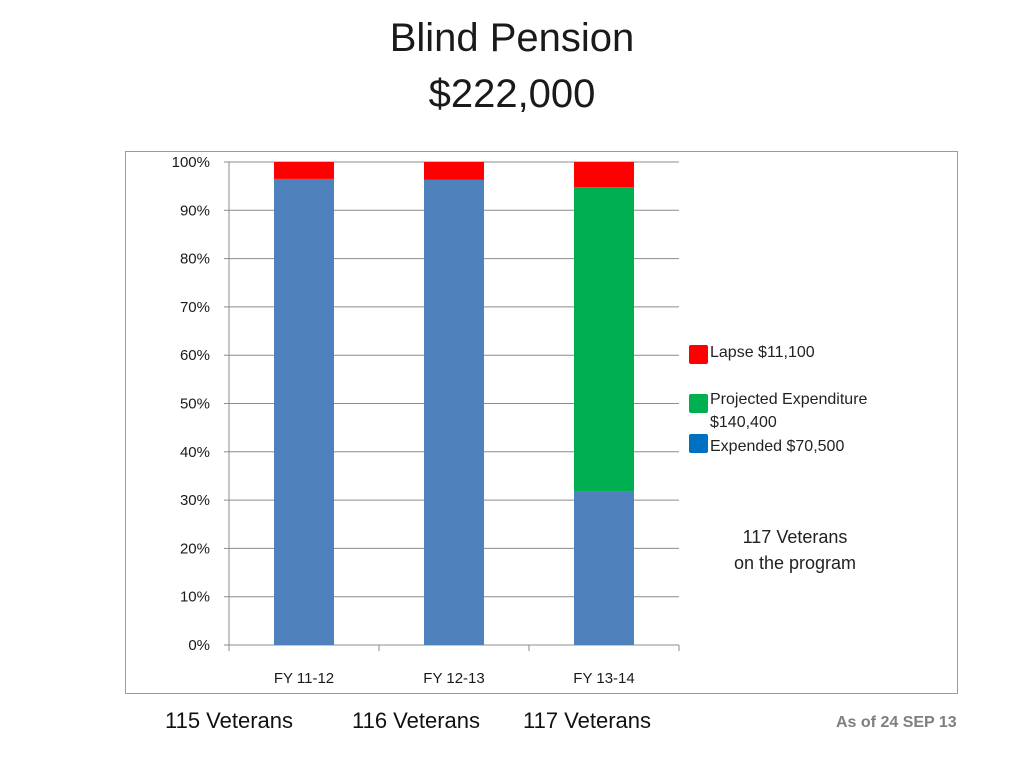 Image resolution: width=1024 pixels, height=768 pixels. I want to click on program-note: 117 Veterans on the program, so click(795, 550).